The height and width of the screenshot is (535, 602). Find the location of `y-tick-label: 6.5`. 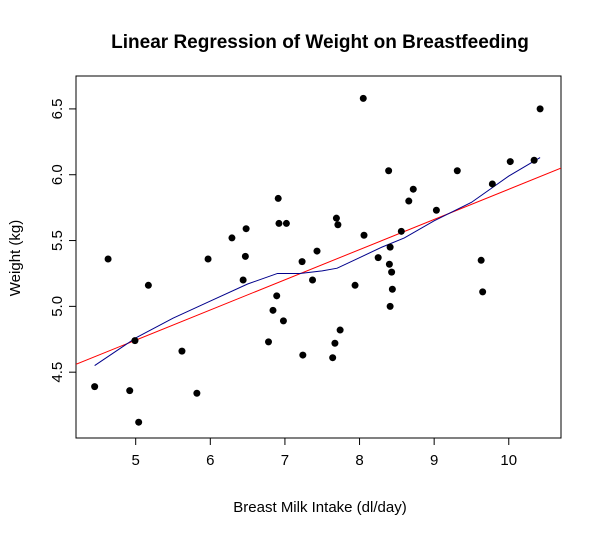

y-tick-label: 6.5 is located at coordinates (57, 108).